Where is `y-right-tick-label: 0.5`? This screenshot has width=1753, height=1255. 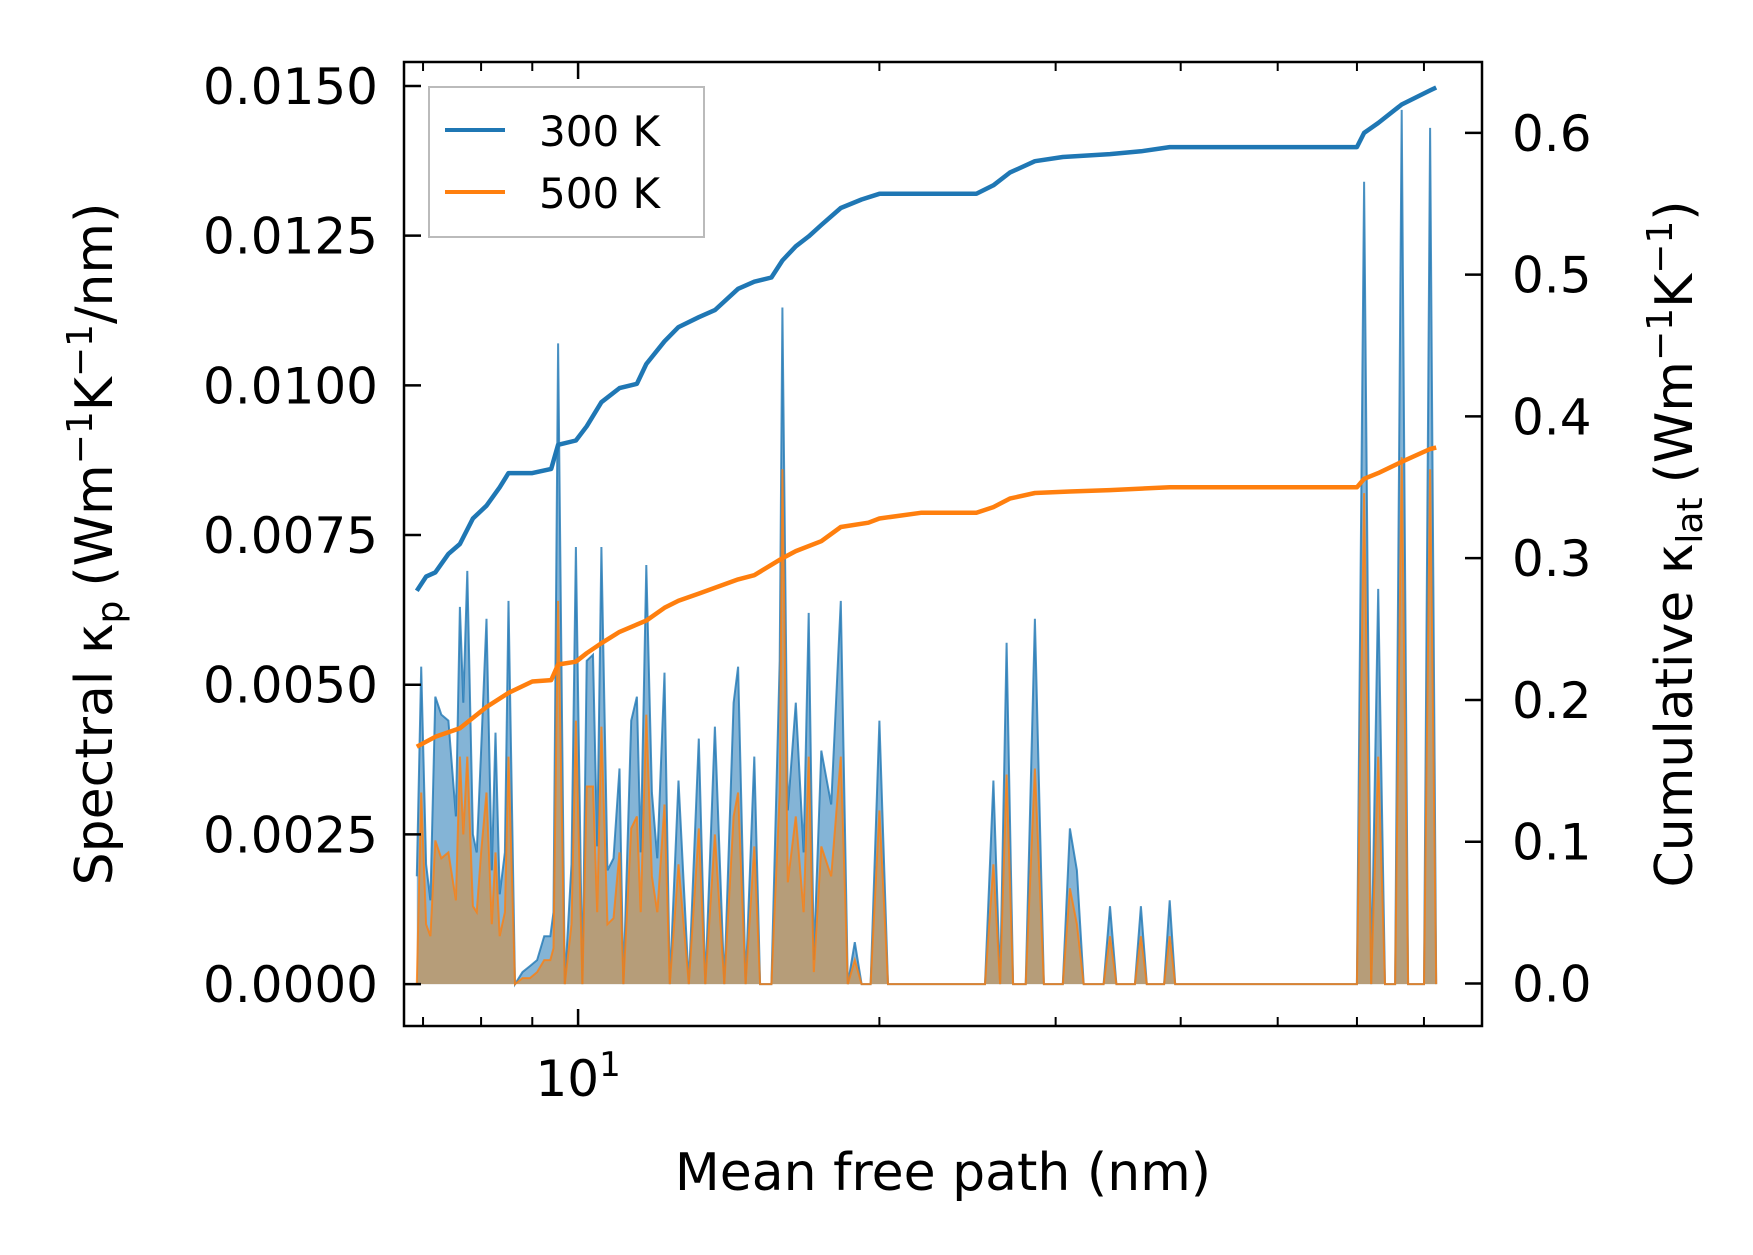 y-right-tick-label: 0.5 is located at coordinates (1552, 276).